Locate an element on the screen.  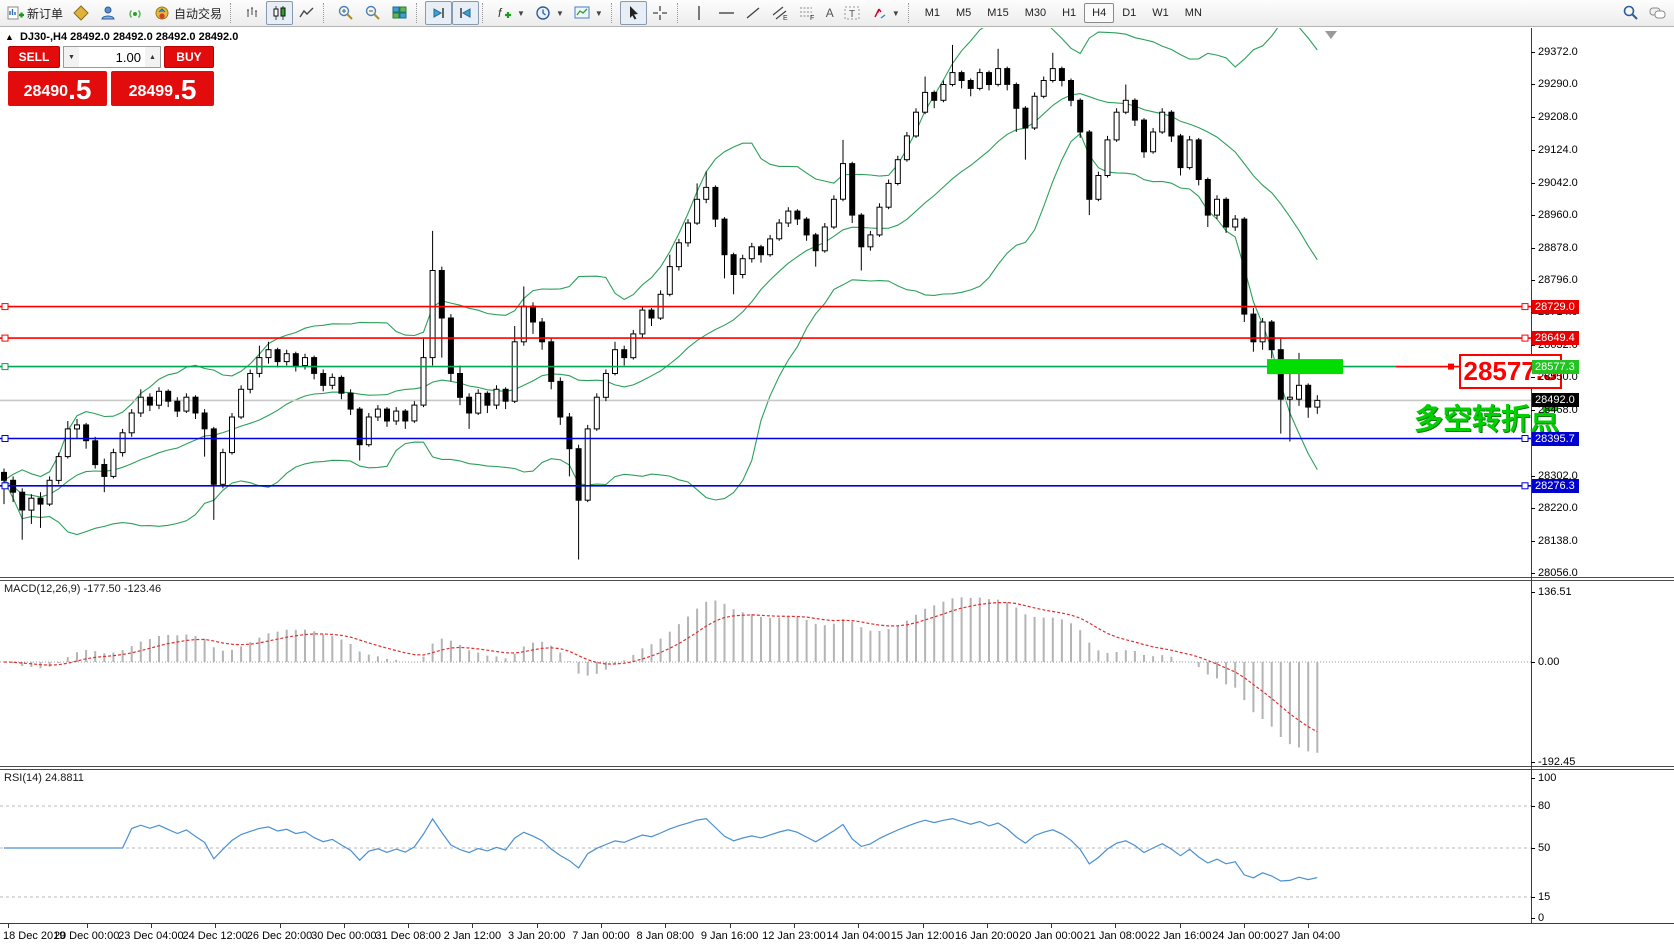
trendline-tool is located at coordinates (753, 13).